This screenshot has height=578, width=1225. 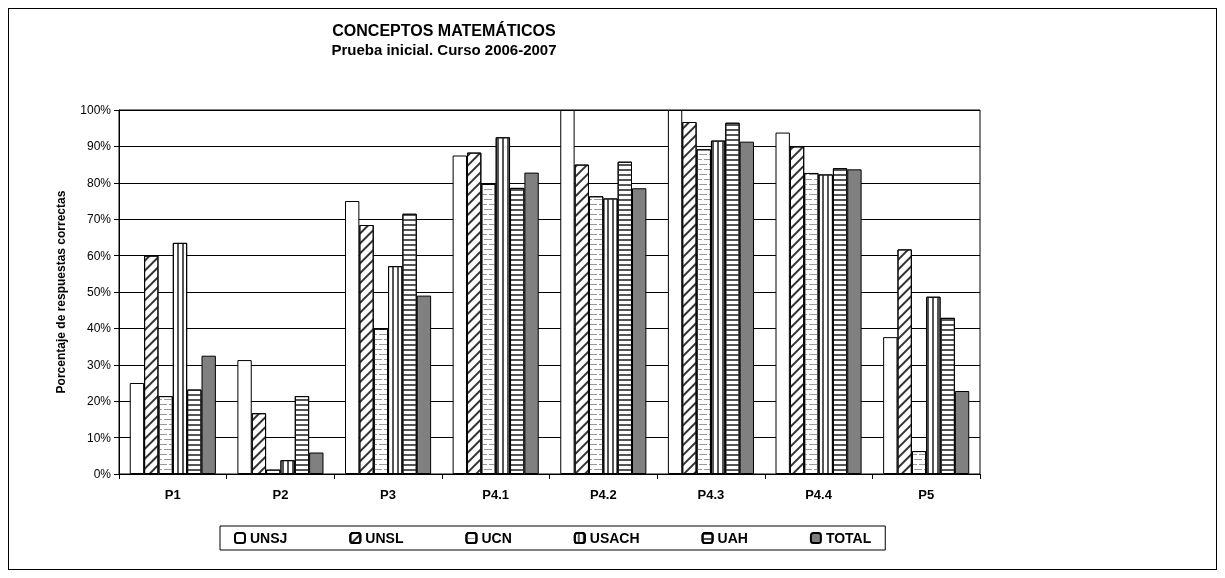 What do you see at coordinates (99, 292) in the screenshot?
I see `y-tick-label: 50%` at bounding box center [99, 292].